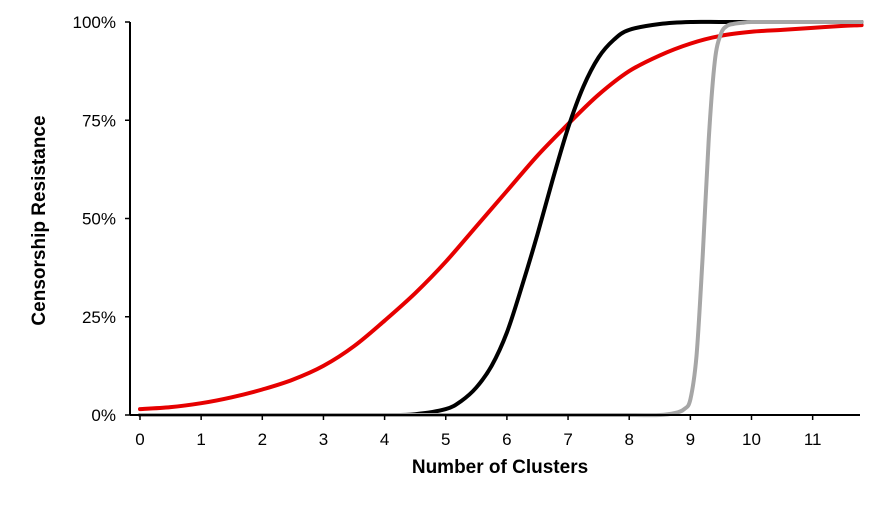  I want to click on y-tick-label: 75%, so click(99, 120).